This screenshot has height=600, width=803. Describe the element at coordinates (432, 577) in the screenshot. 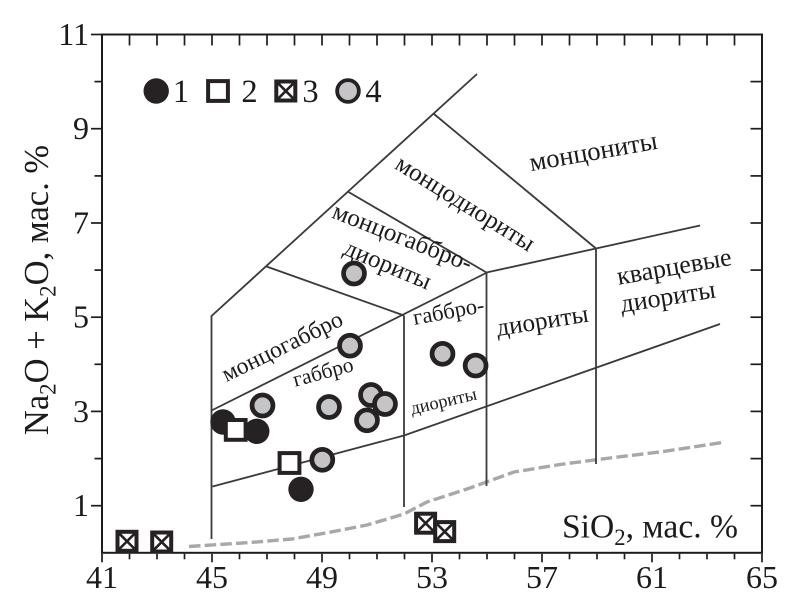

I see `svg-text: 53` at that location.